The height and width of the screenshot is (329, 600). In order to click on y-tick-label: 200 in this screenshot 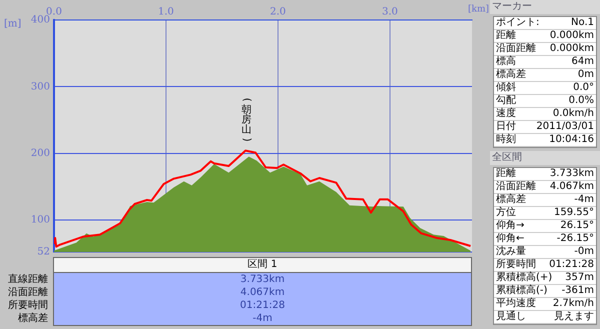, I will do `click(40, 153)`.